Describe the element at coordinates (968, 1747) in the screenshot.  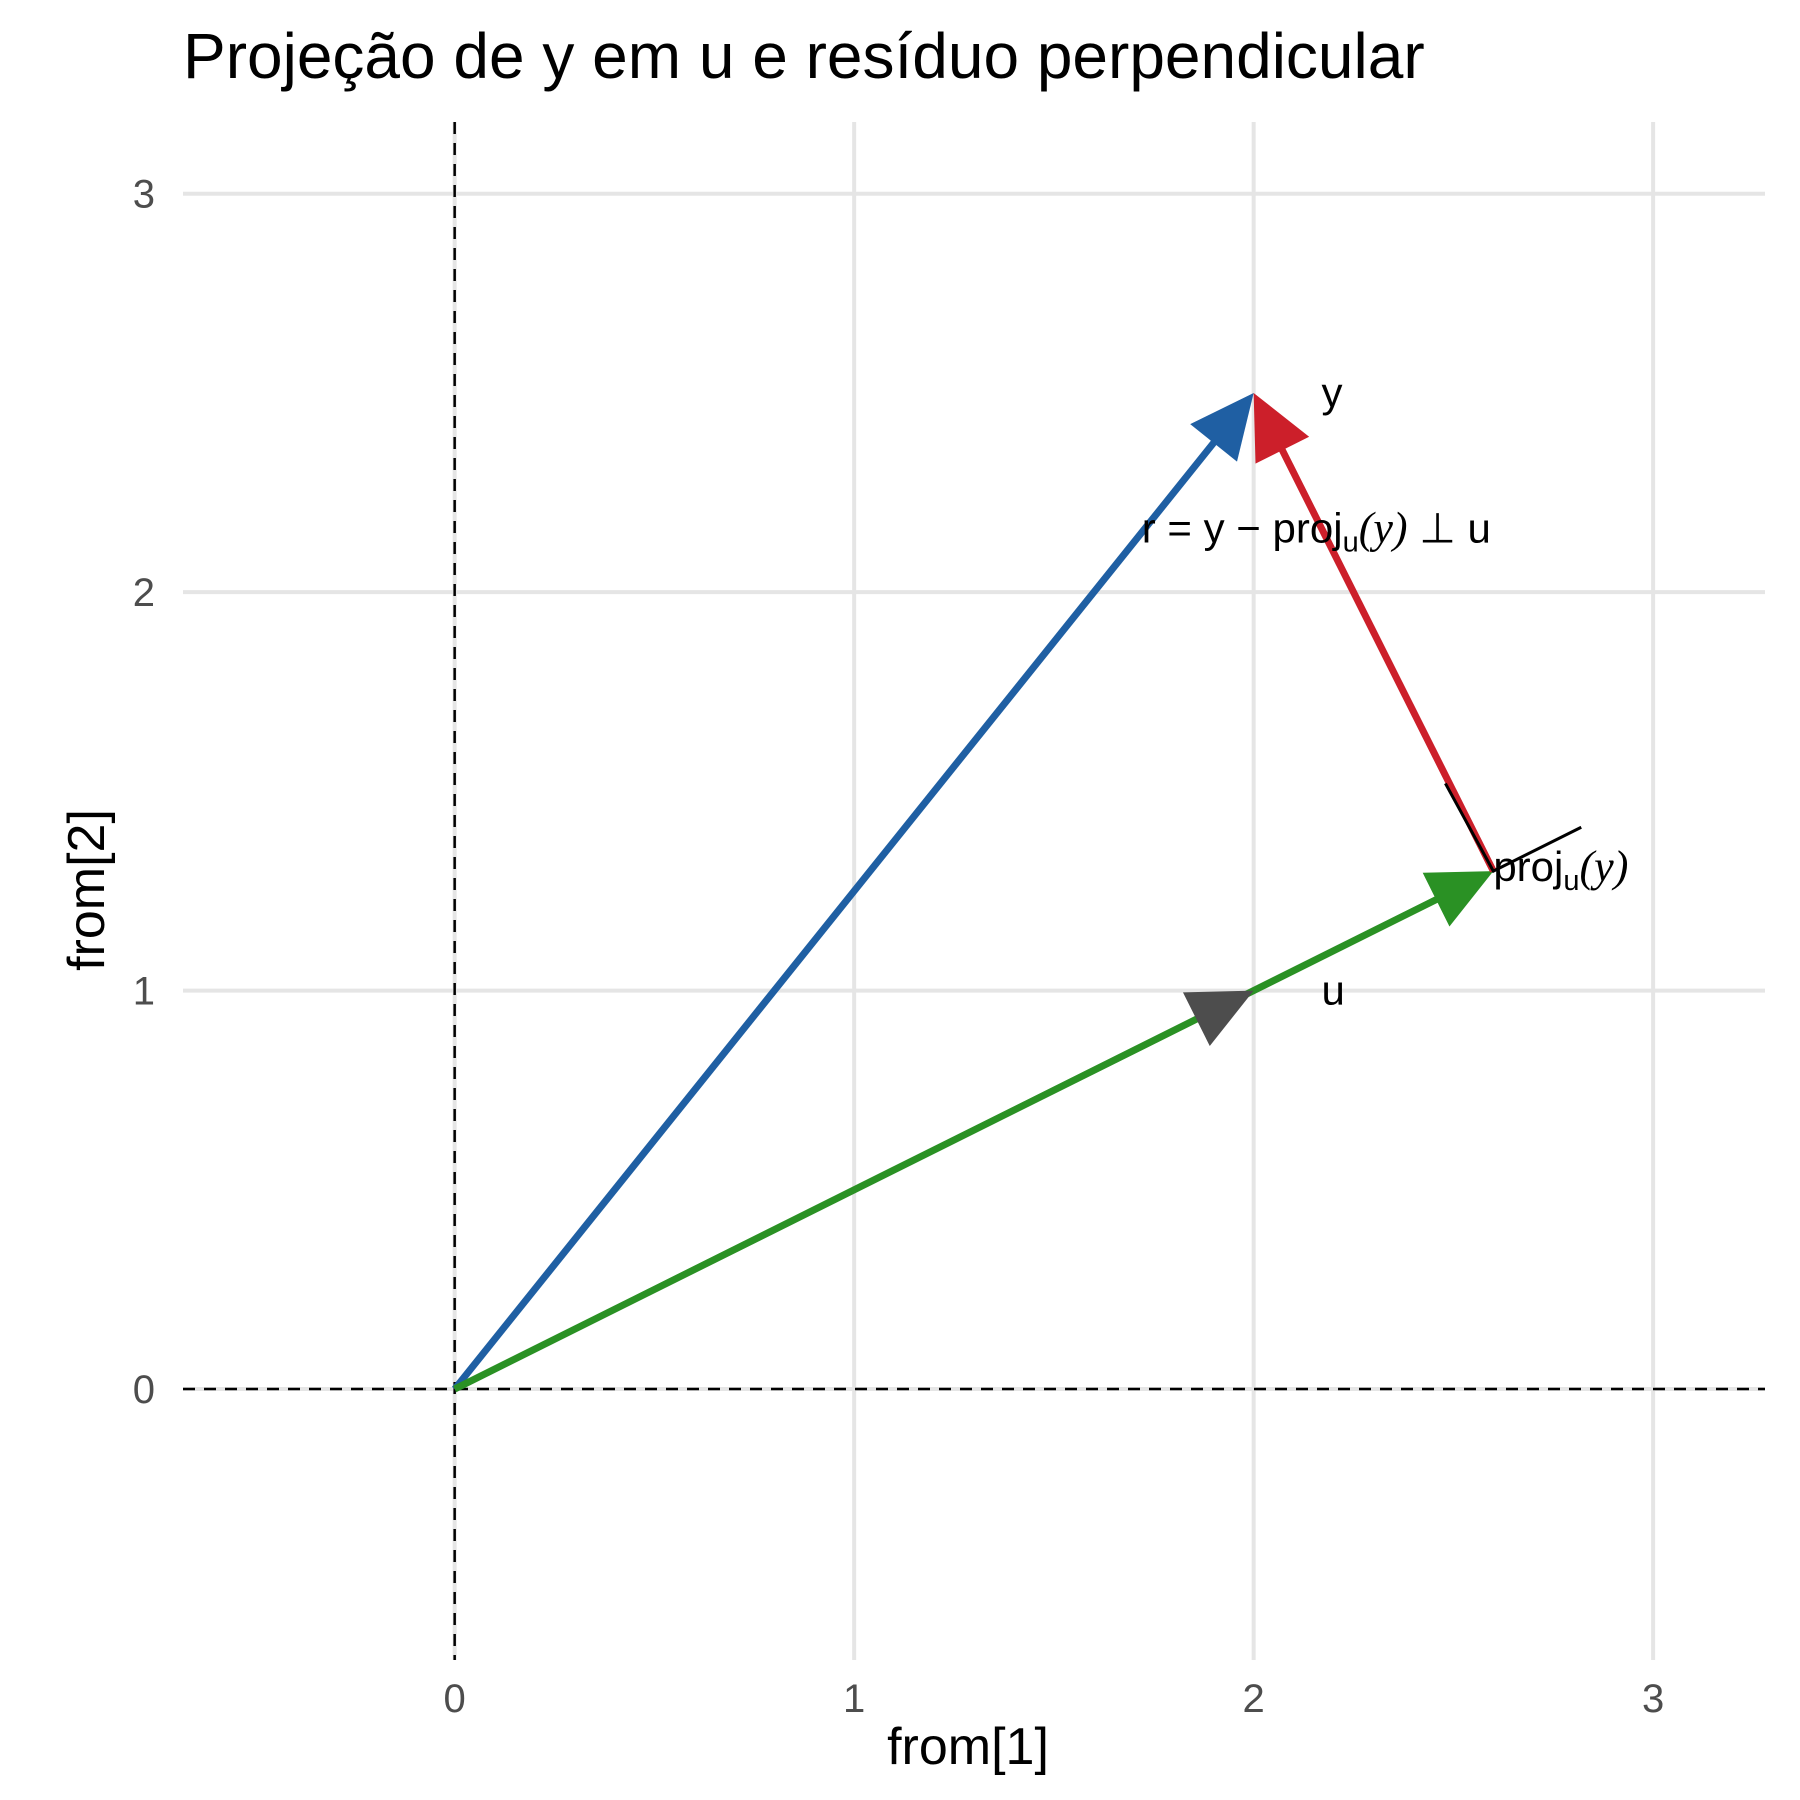
I see `x-axis-label: from[1]` at that location.